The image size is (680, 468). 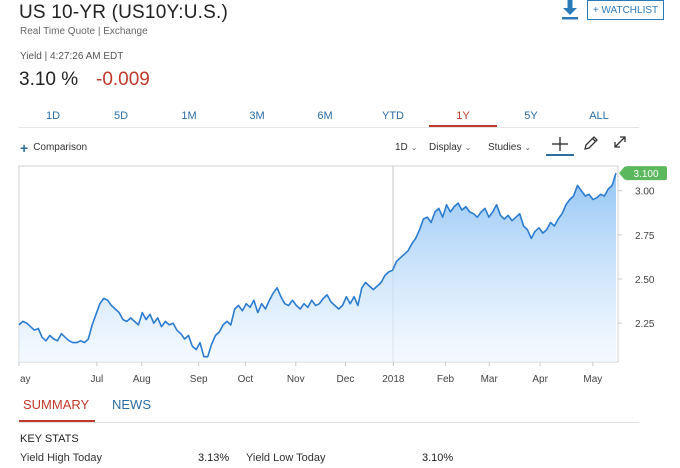 I want to click on x-tick-label: Nov, so click(x=296, y=379).